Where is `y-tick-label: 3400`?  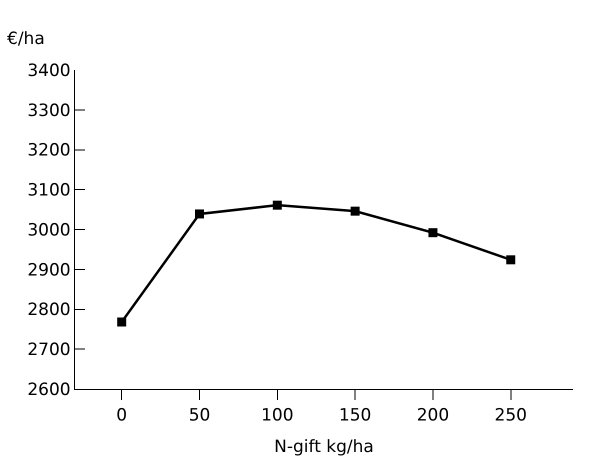
y-tick-label: 3400 is located at coordinates (49, 70).